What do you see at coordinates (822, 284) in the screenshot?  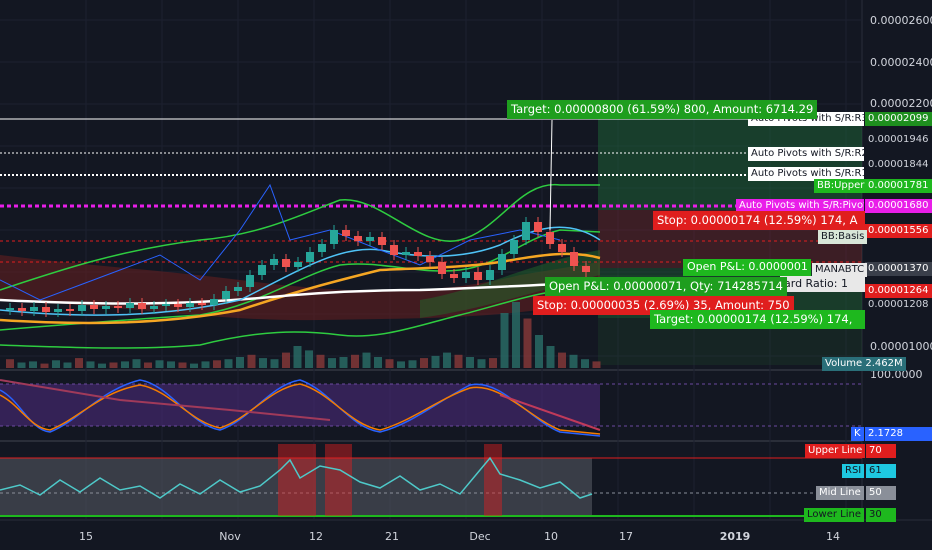 I see `reward-ratio-annotation: ard Ratio: 1` at bounding box center [822, 284].